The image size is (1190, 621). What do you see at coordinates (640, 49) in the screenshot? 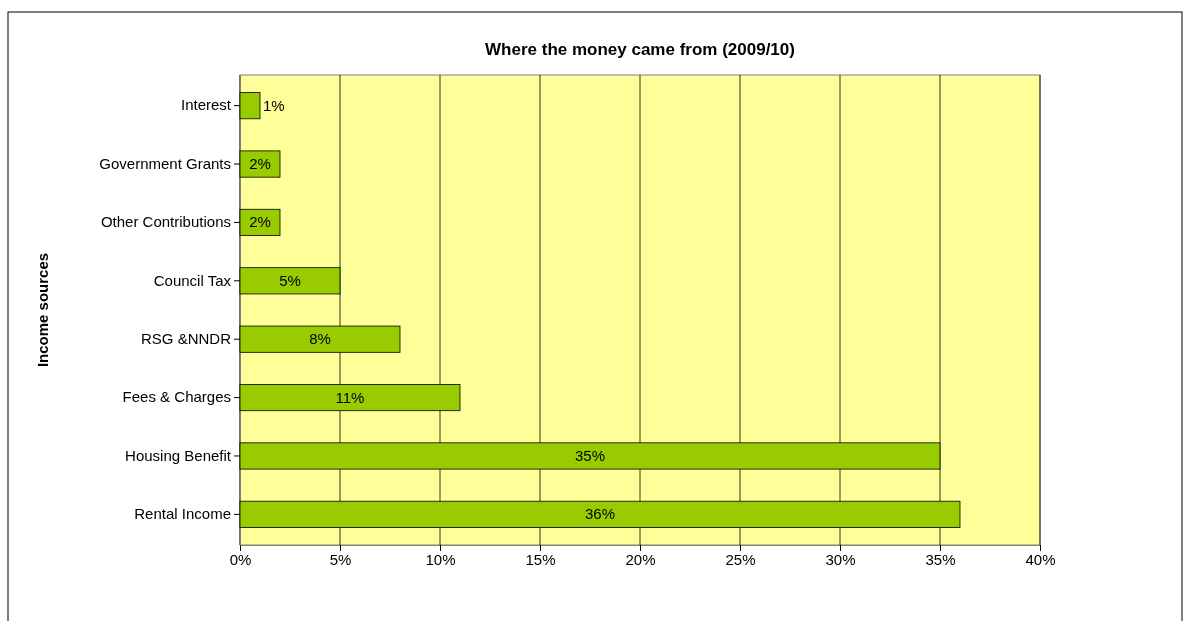
I see `chart-title: Where the money came from (2009/10)` at bounding box center [640, 49].